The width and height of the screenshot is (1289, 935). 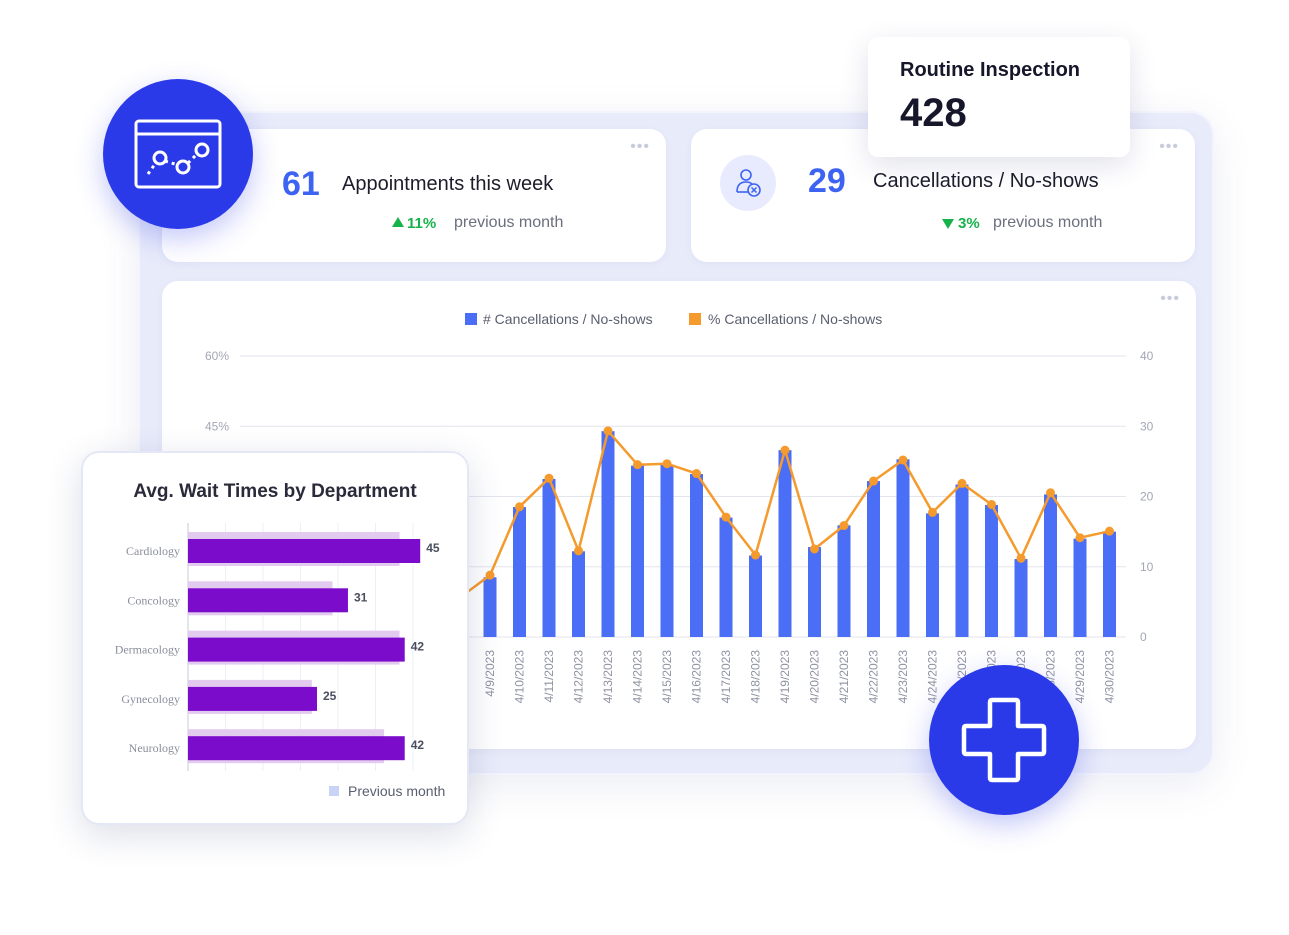 I want to click on x-axis-date-label: 4/24/2023, so click(x=933, y=677).